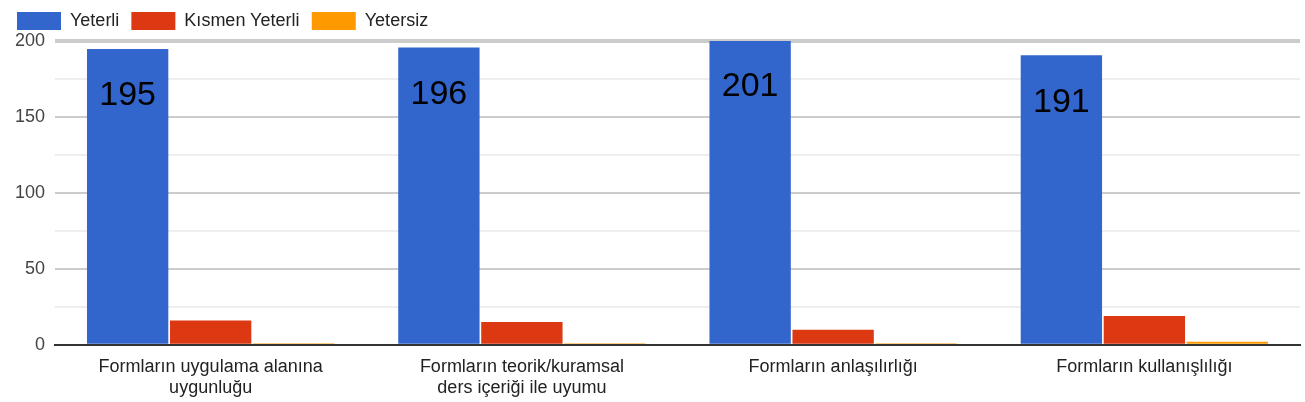 The image size is (1305, 402). Describe the element at coordinates (95, 19) in the screenshot. I see `legend-label: Yeterli` at that location.